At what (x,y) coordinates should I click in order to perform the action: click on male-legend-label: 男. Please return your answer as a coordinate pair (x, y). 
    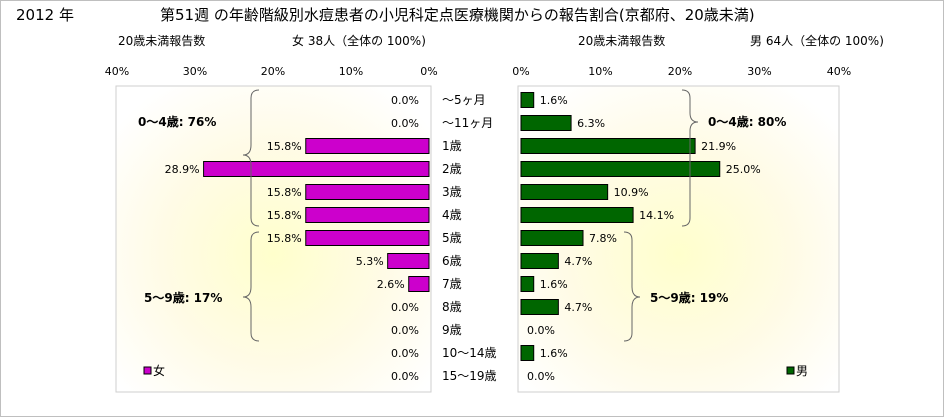
    Looking at the image, I should click on (802, 371).